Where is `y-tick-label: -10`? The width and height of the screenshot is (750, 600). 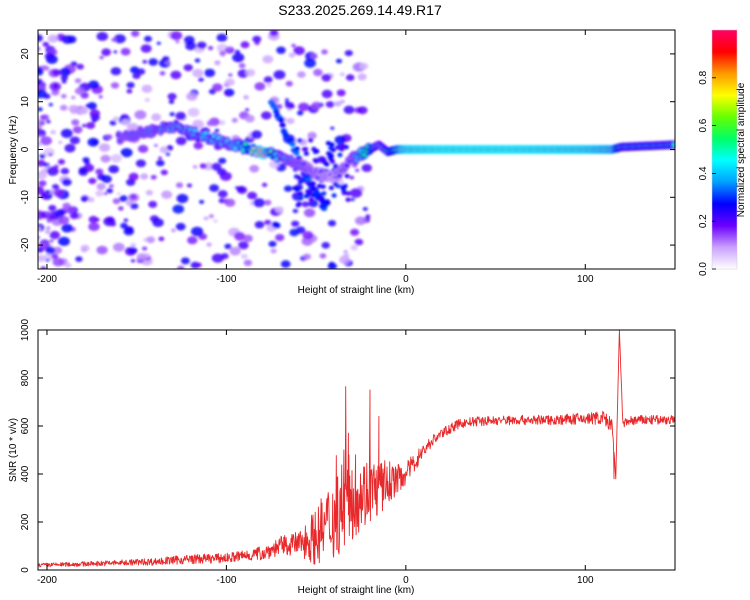 y-tick-label: -10 is located at coordinates (25, 197).